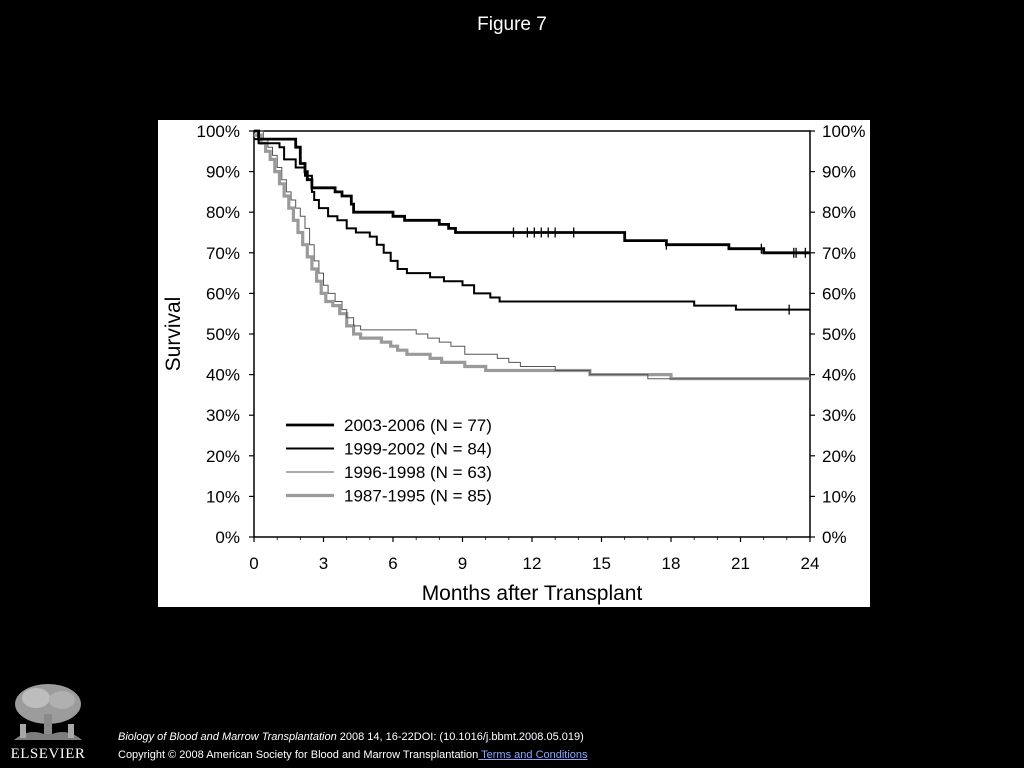 The width and height of the screenshot is (1024, 768). Describe the element at coordinates (418, 496) in the screenshot. I see `legend-label-3: 1987-1995 (N = 85)` at that location.